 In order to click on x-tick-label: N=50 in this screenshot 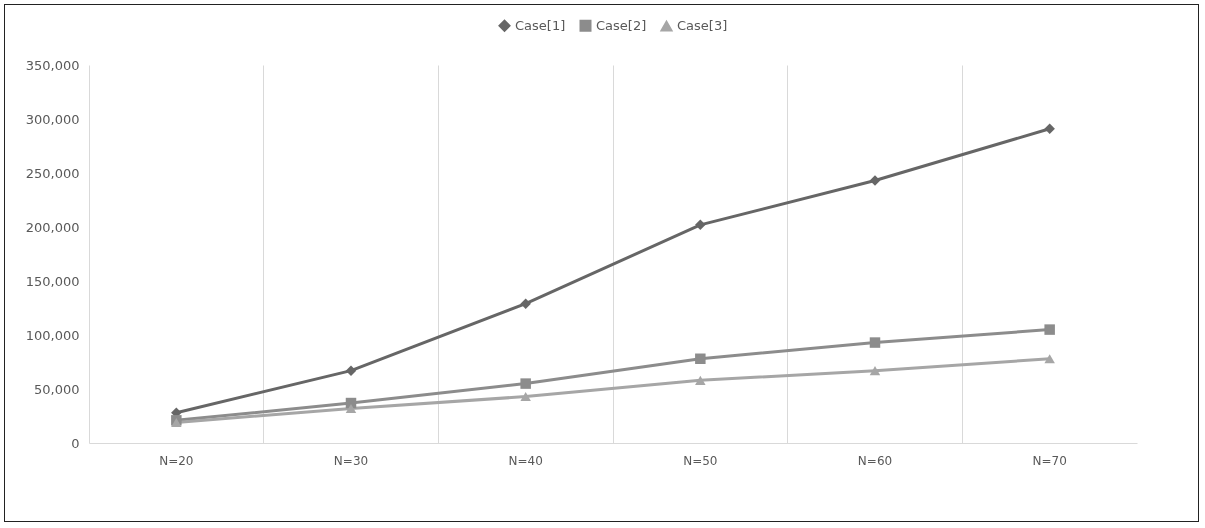, I will do `click(700, 460)`.